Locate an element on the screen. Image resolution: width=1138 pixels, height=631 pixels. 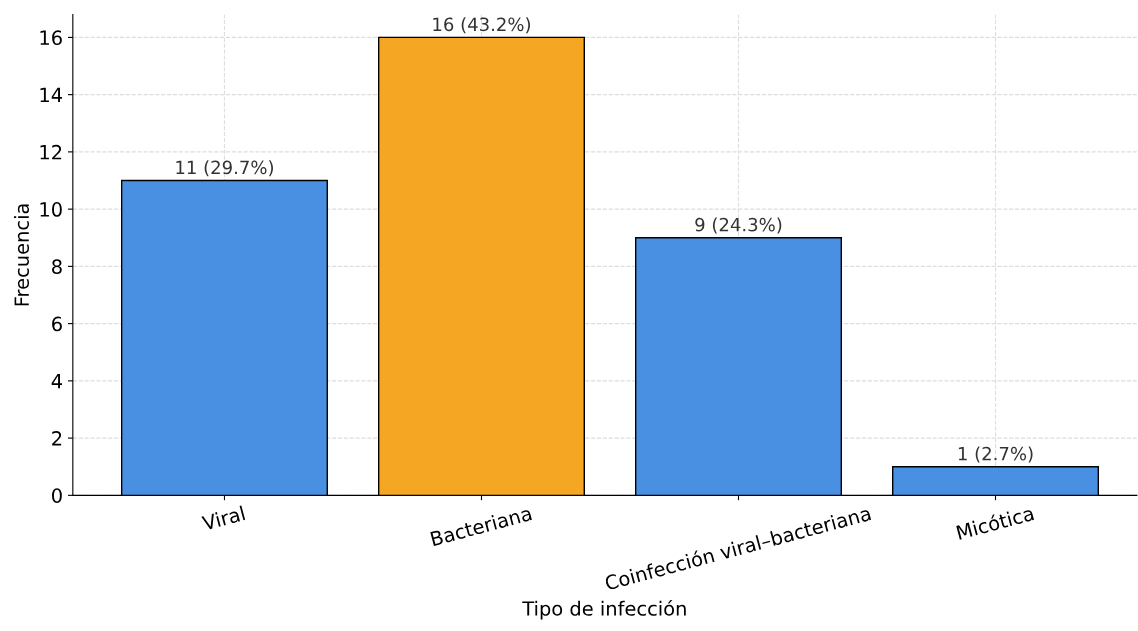
y-axis-title: Frecuencia is located at coordinates (21, 255).